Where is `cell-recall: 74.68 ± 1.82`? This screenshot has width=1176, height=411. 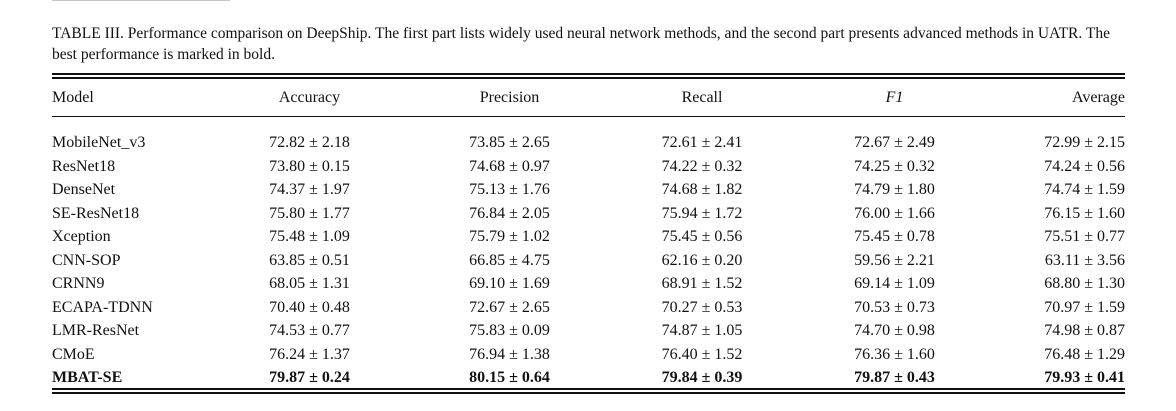 cell-recall: 74.68 ± 1.82 is located at coordinates (702, 189).